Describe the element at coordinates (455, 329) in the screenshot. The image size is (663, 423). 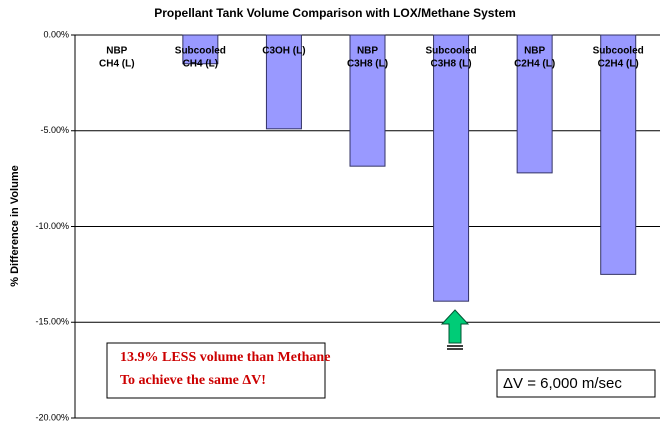
I see `arrow` at that location.